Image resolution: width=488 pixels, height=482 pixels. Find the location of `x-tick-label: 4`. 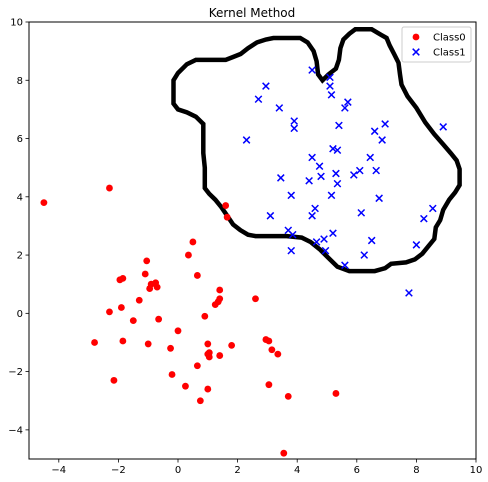

x-tick-label: 4 is located at coordinates (297, 470).